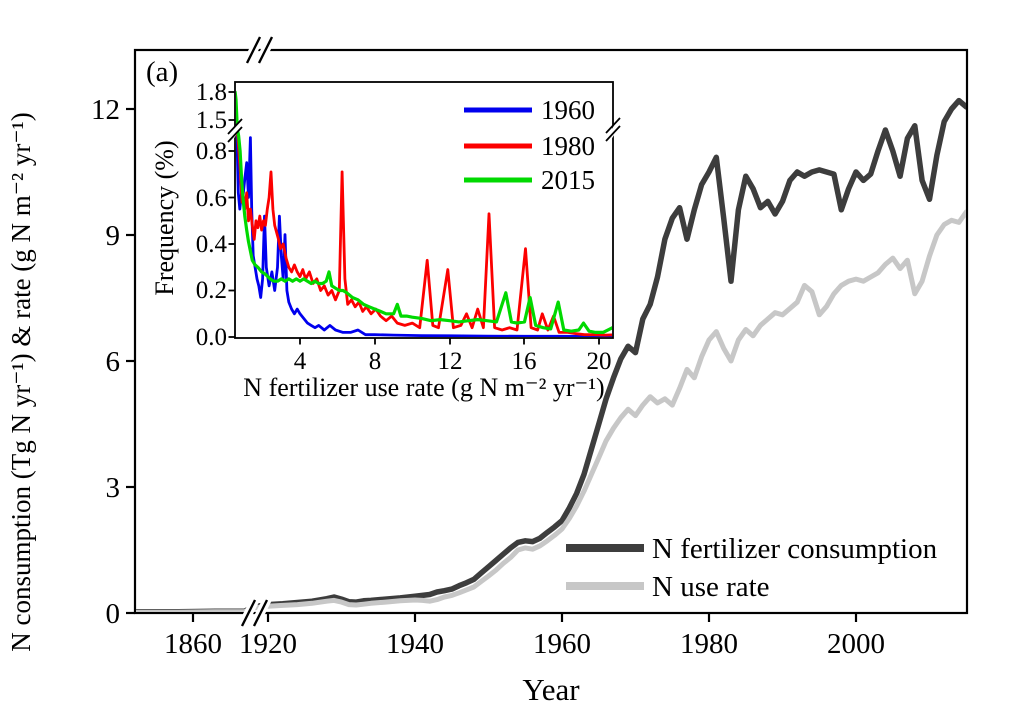 The width and height of the screenshot is (1023, 714). What do you see at coordinates (795, 549) in the screenshot?
I see `legend-label-consumption: N fertilizer consumption` at bounding box center [795, 549].